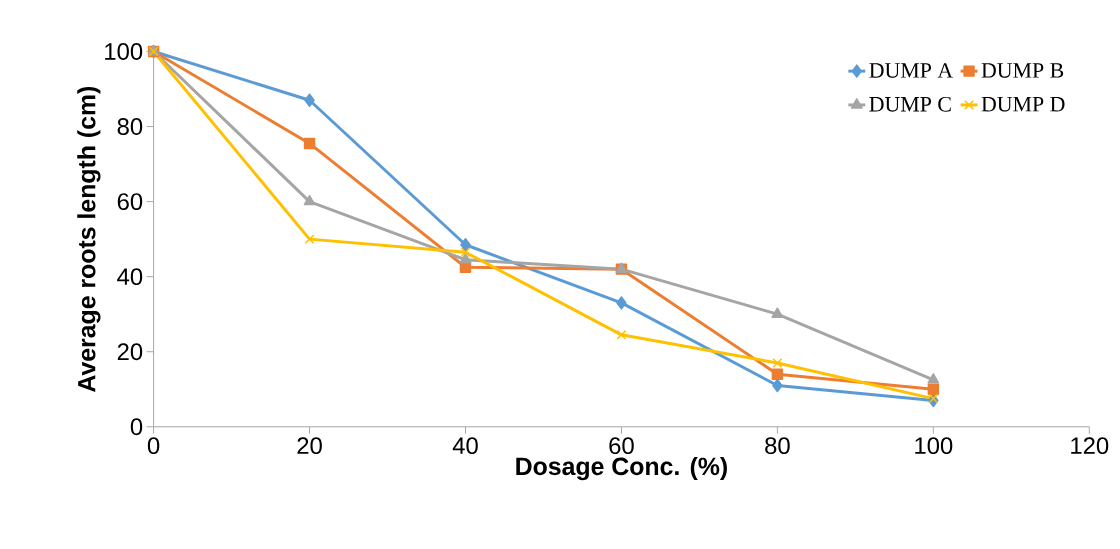 This screenshot has height=549, width=1120. What do you see at coordinates (910, 104) in the screenshot?
I see `legend-label: DUMP C` at bounding box center [910, 104].